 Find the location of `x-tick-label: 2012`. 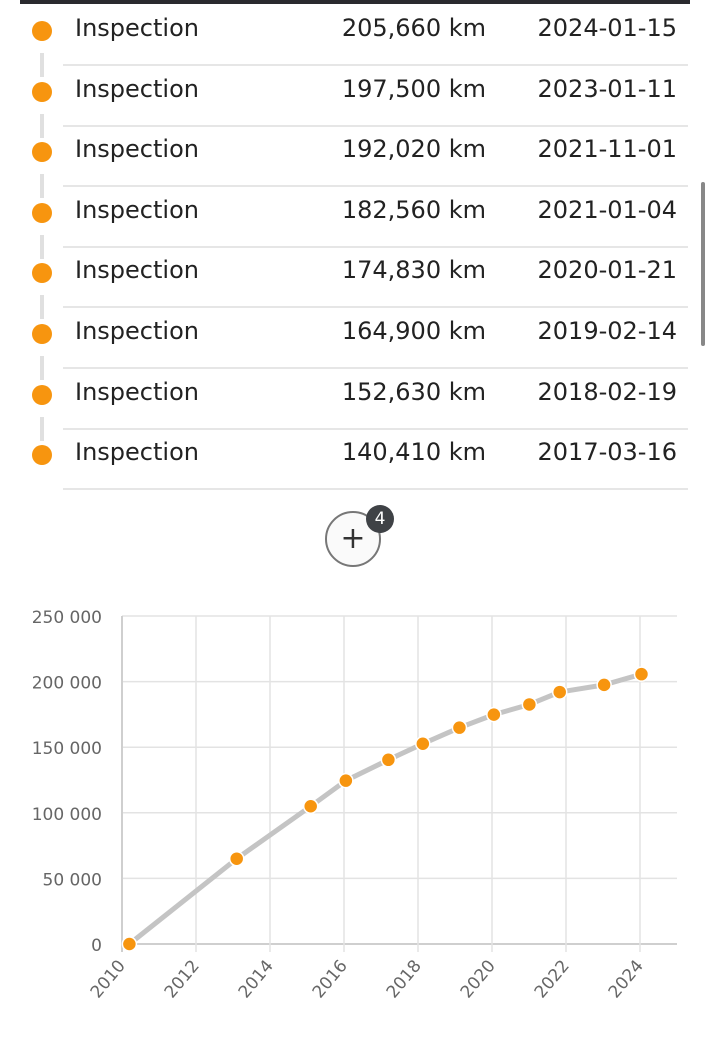

x-tick-label: 2012 is located at coordinates (182, 979).